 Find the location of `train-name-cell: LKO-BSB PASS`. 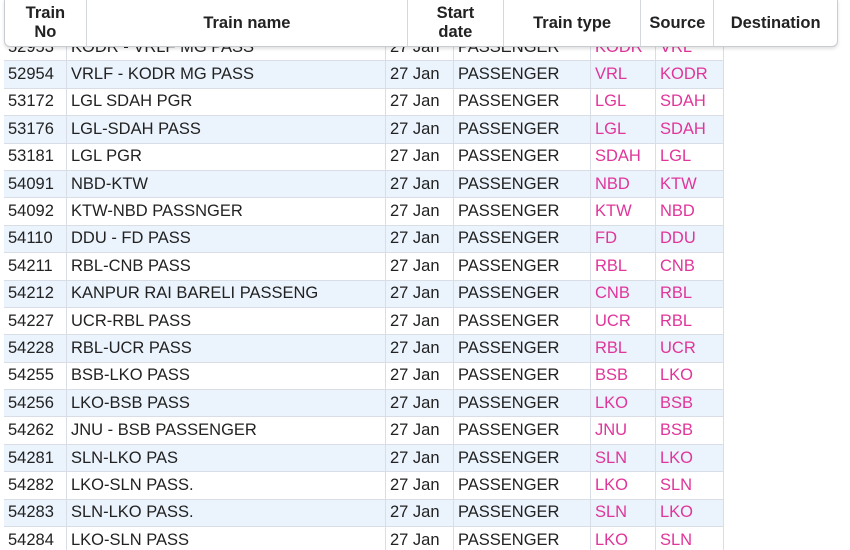

train-name-cell: LKO-BSB PASS is located at coordinates (226, 403).